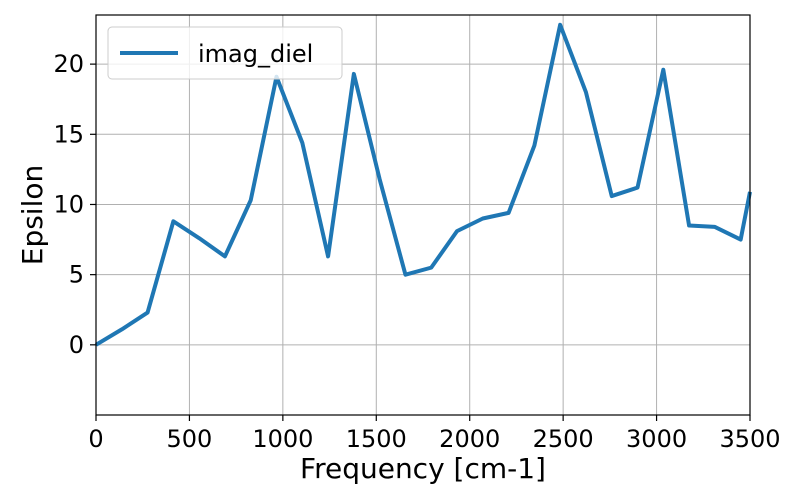  What do you see at coordinates (423, 468) in the screenshot?
I see `x-axis-title: Frequency [cm-1]` at bounding box center [423, 468].